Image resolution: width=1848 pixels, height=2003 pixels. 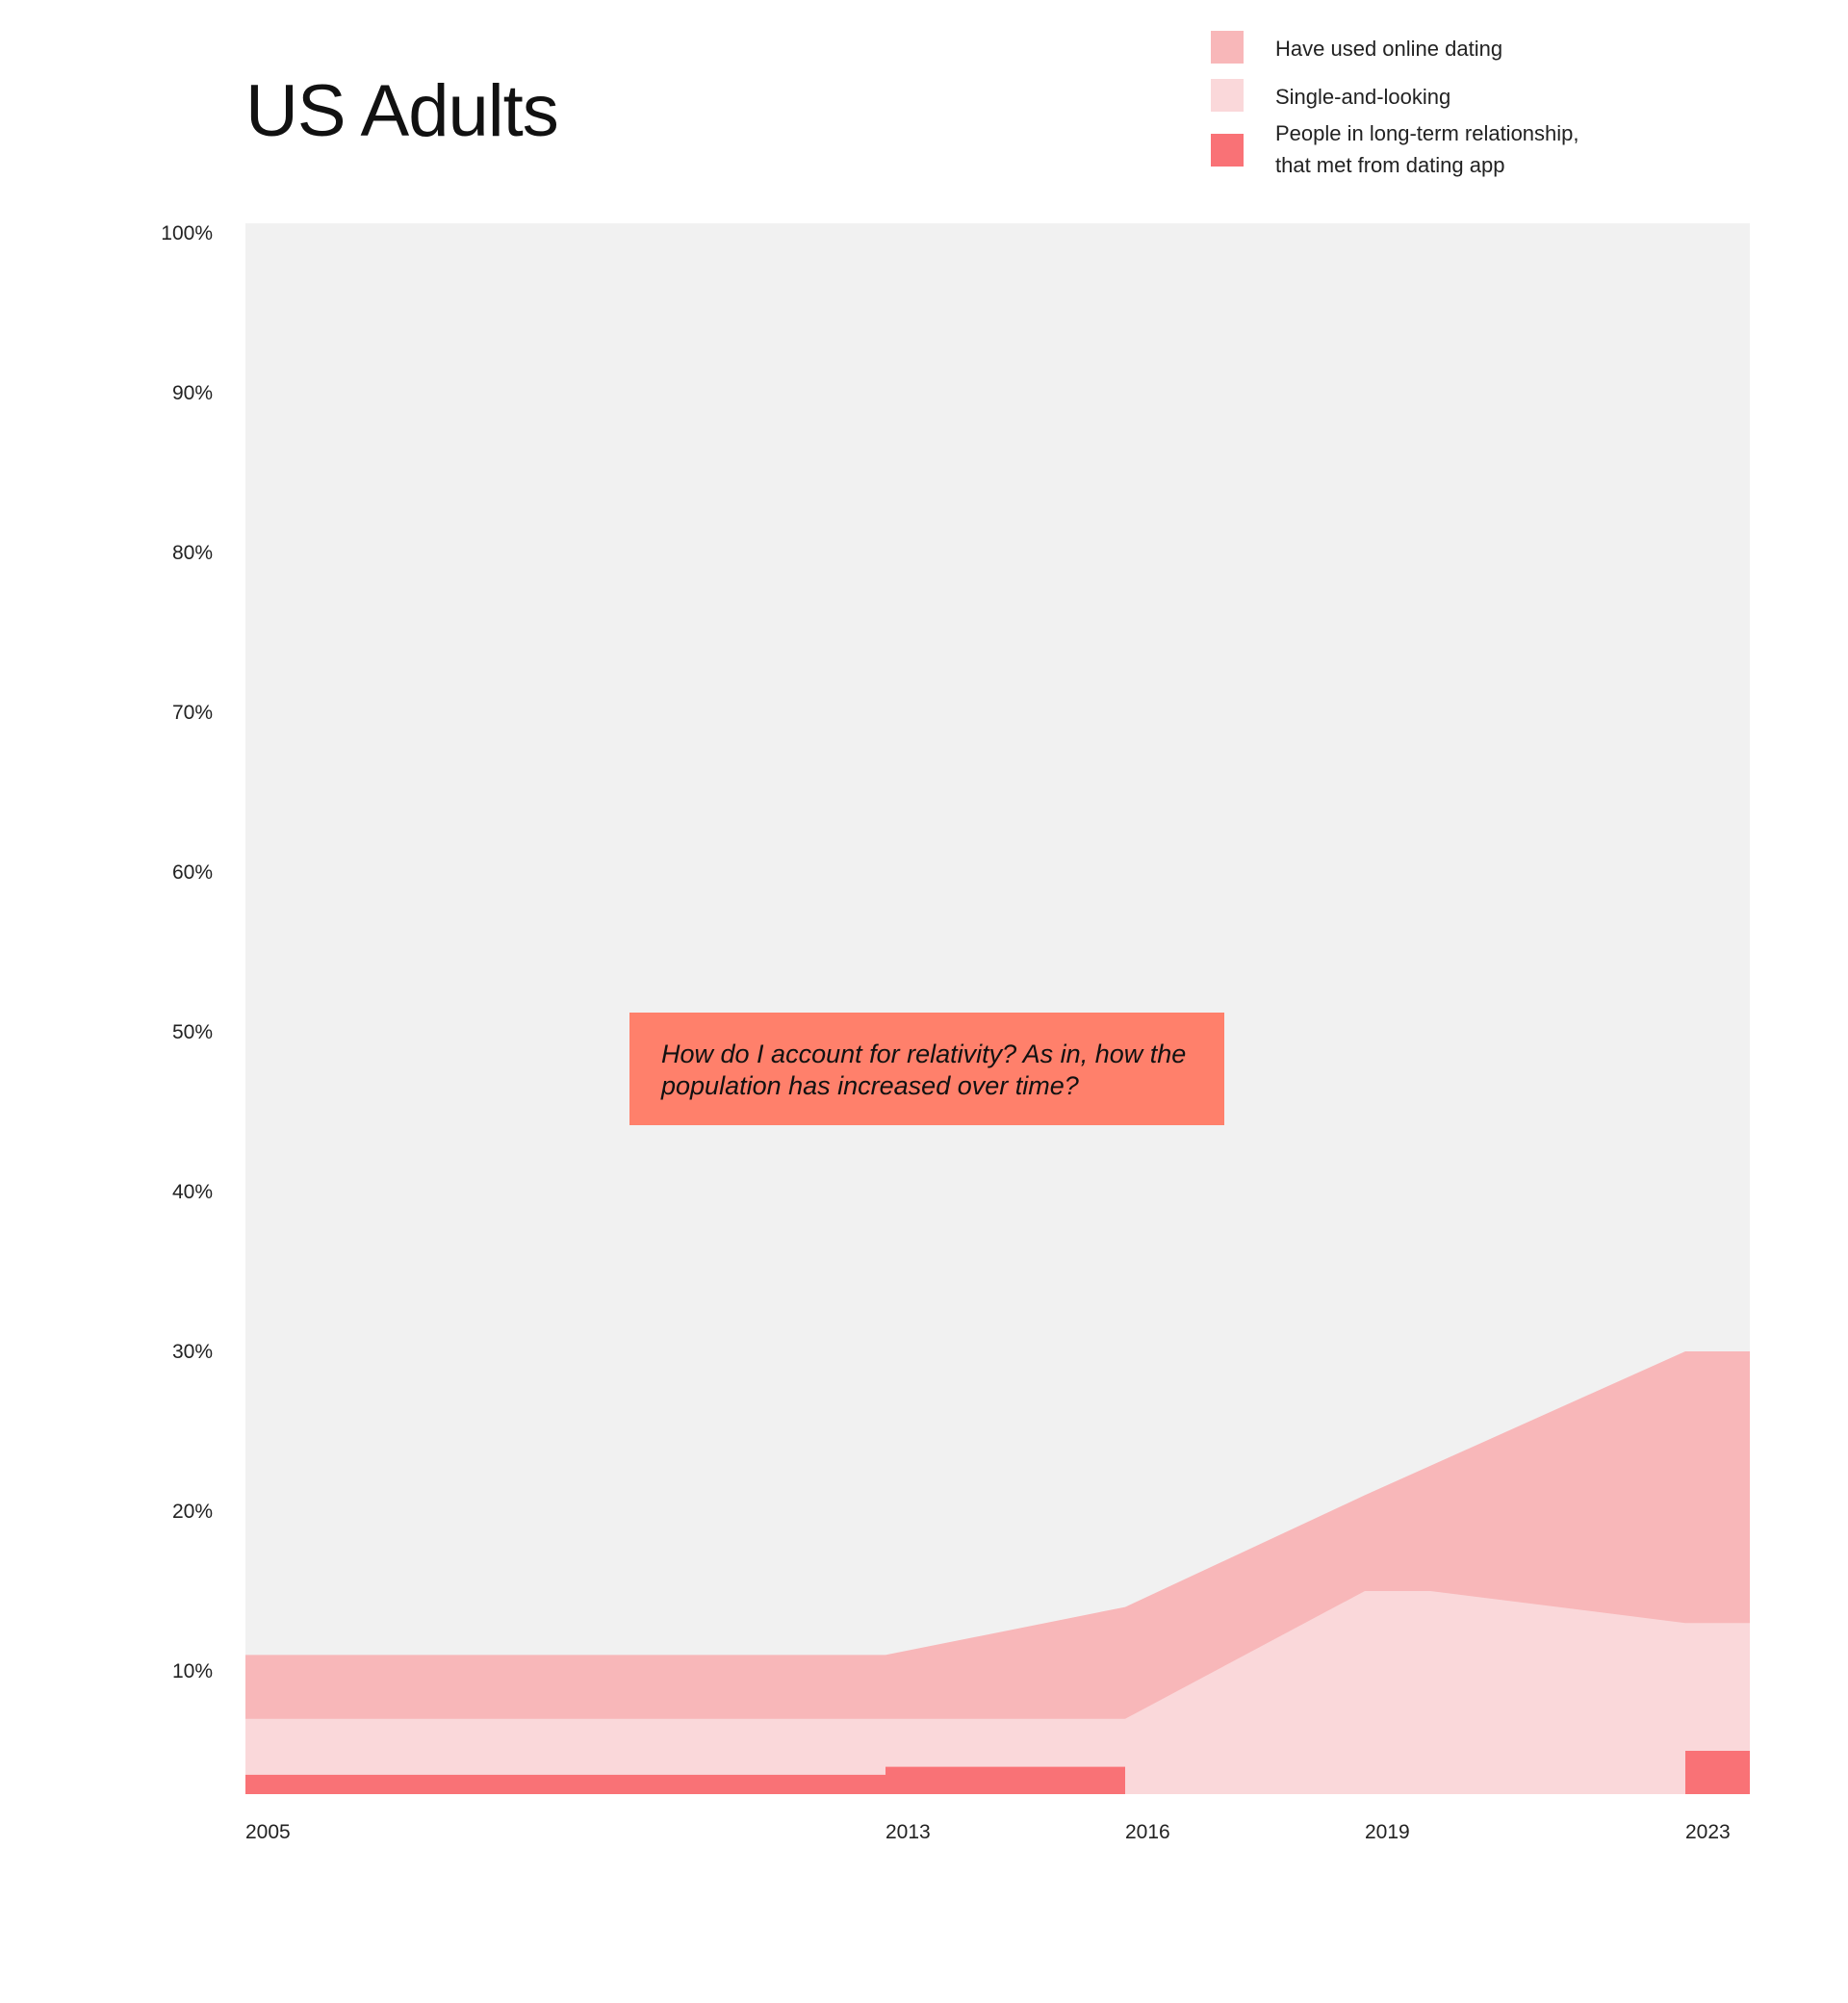 I want to click on y-tick-label: 40%, so click(x=192, y=1192).